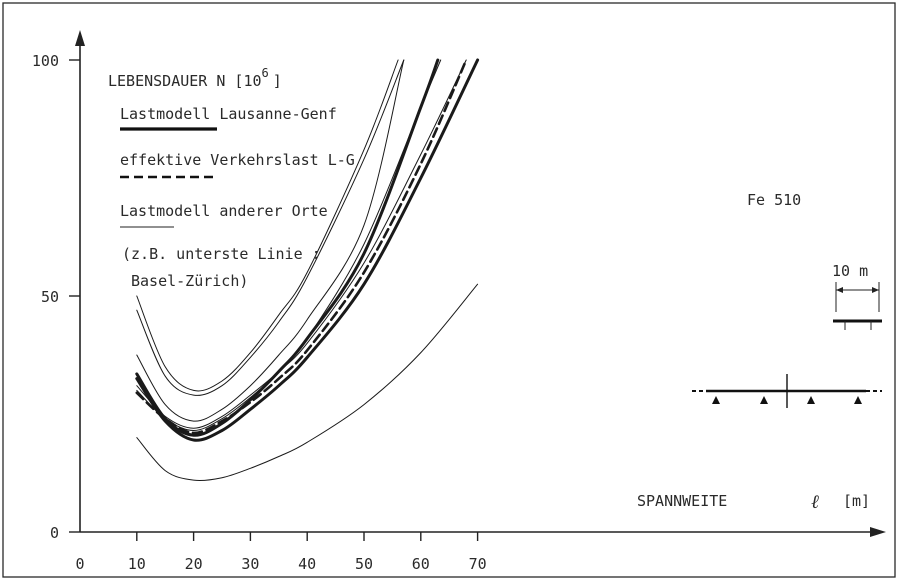  Describe the element at coordinates (857, 296) in the screenshot. I see `span-diagram: 10 m` at that location.